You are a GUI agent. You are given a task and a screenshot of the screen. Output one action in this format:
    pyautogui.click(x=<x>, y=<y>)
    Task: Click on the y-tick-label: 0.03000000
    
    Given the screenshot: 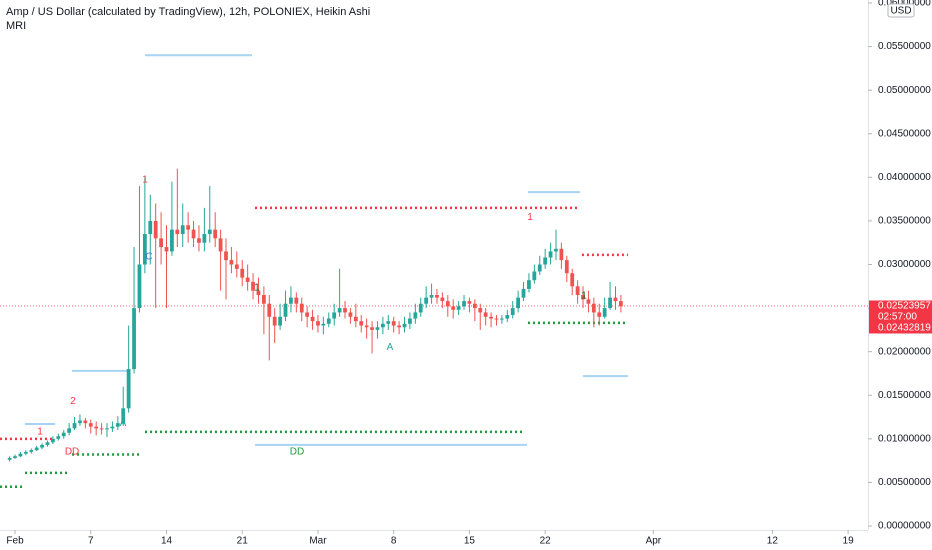 What is the action you would take?
    pyautogui.click(x=904, y=264)
    